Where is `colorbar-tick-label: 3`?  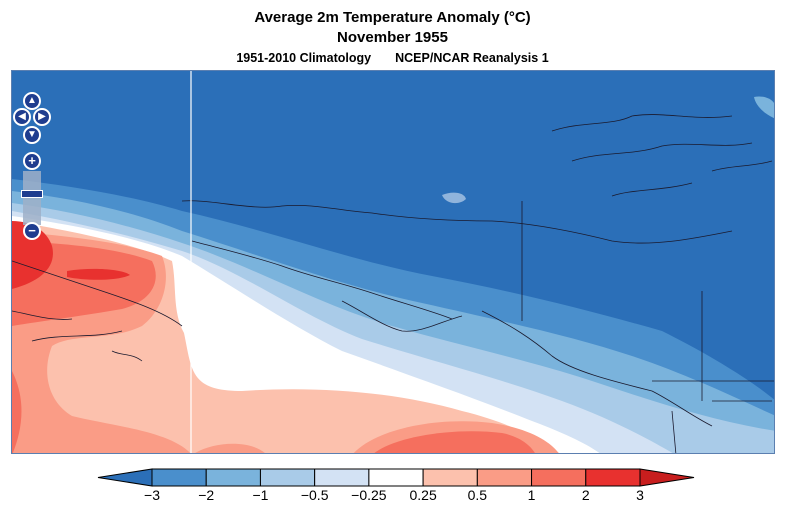
colorbar-tick-label: 3 is located at coordinates (640, 495).